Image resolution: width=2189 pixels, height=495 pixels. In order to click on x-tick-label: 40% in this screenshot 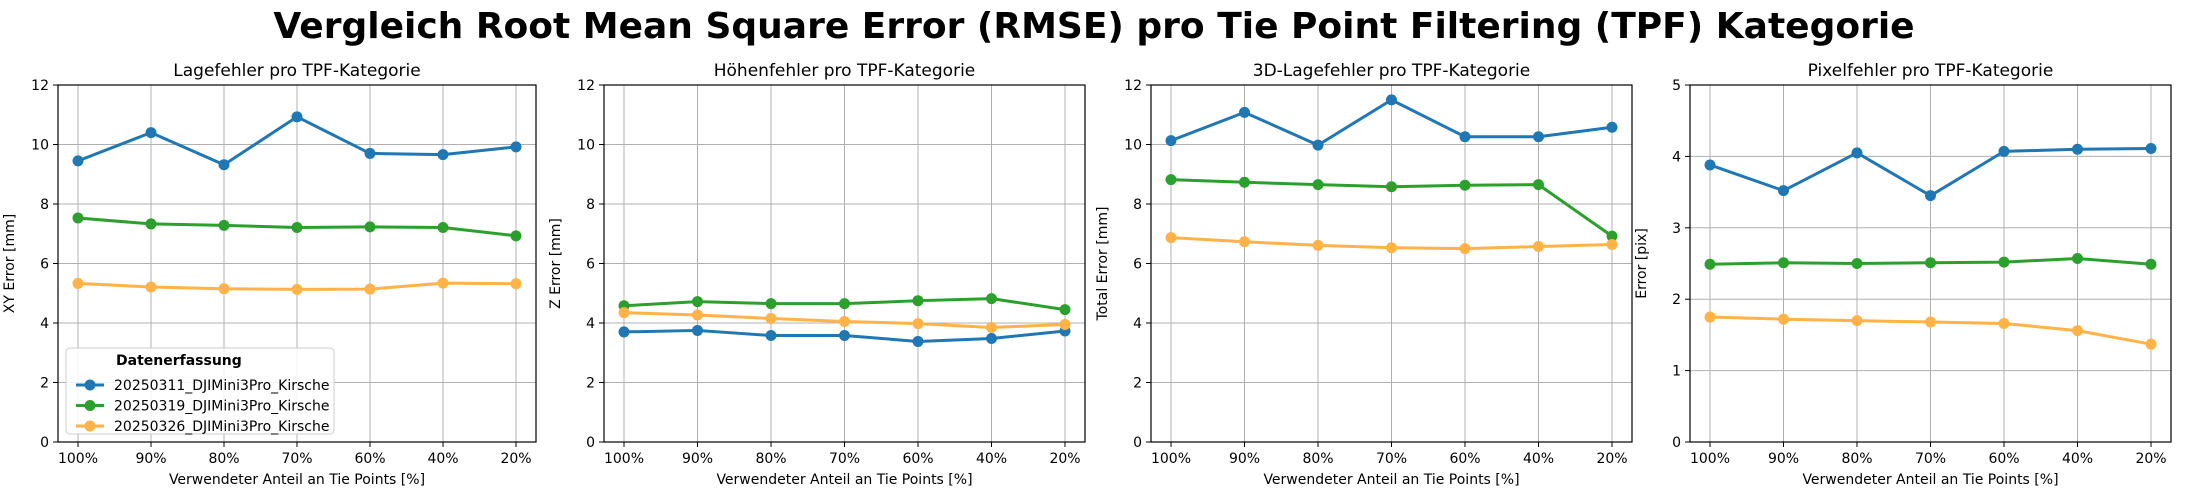, I will do `click(1538, 459)`.